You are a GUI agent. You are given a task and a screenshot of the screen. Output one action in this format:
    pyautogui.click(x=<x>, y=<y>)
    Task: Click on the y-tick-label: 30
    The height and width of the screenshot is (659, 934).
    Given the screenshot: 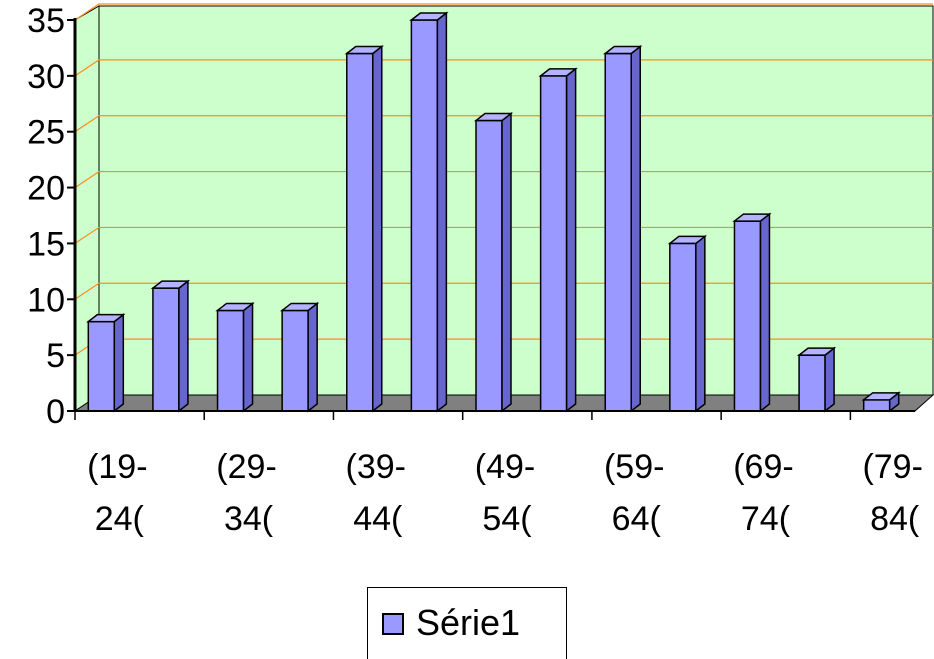 What is the action you would take?
    pyautogui.click(x=46, y=77)
    